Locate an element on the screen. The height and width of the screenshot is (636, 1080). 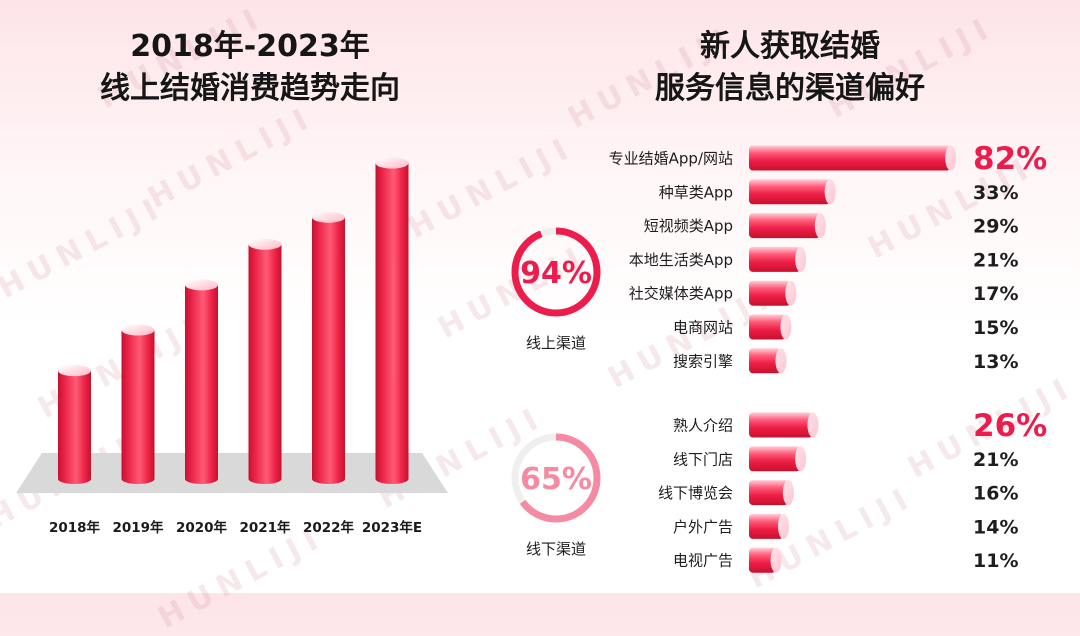
category-label: 短视频类App is located at coordinates (688, 226).